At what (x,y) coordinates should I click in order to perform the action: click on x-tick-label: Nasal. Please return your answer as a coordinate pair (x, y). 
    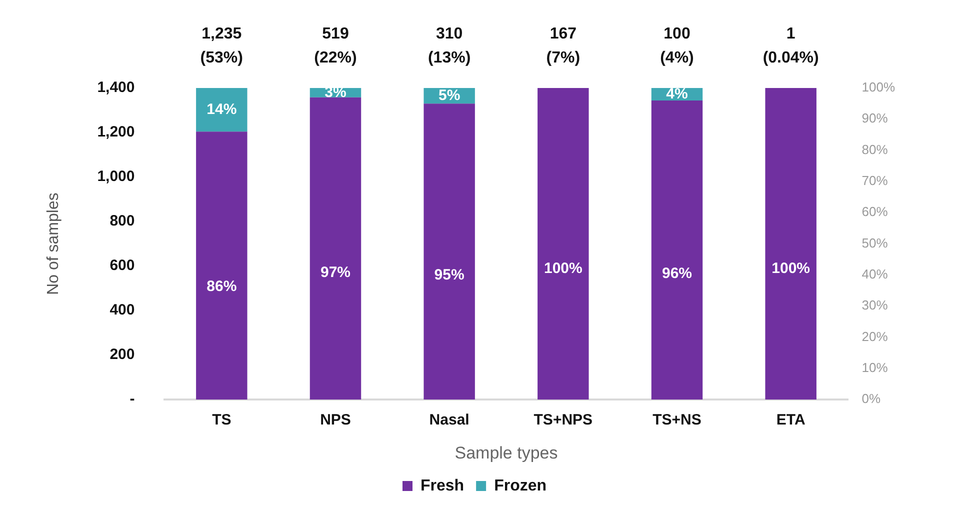
    Looking at the image, I should click on (449, 420).